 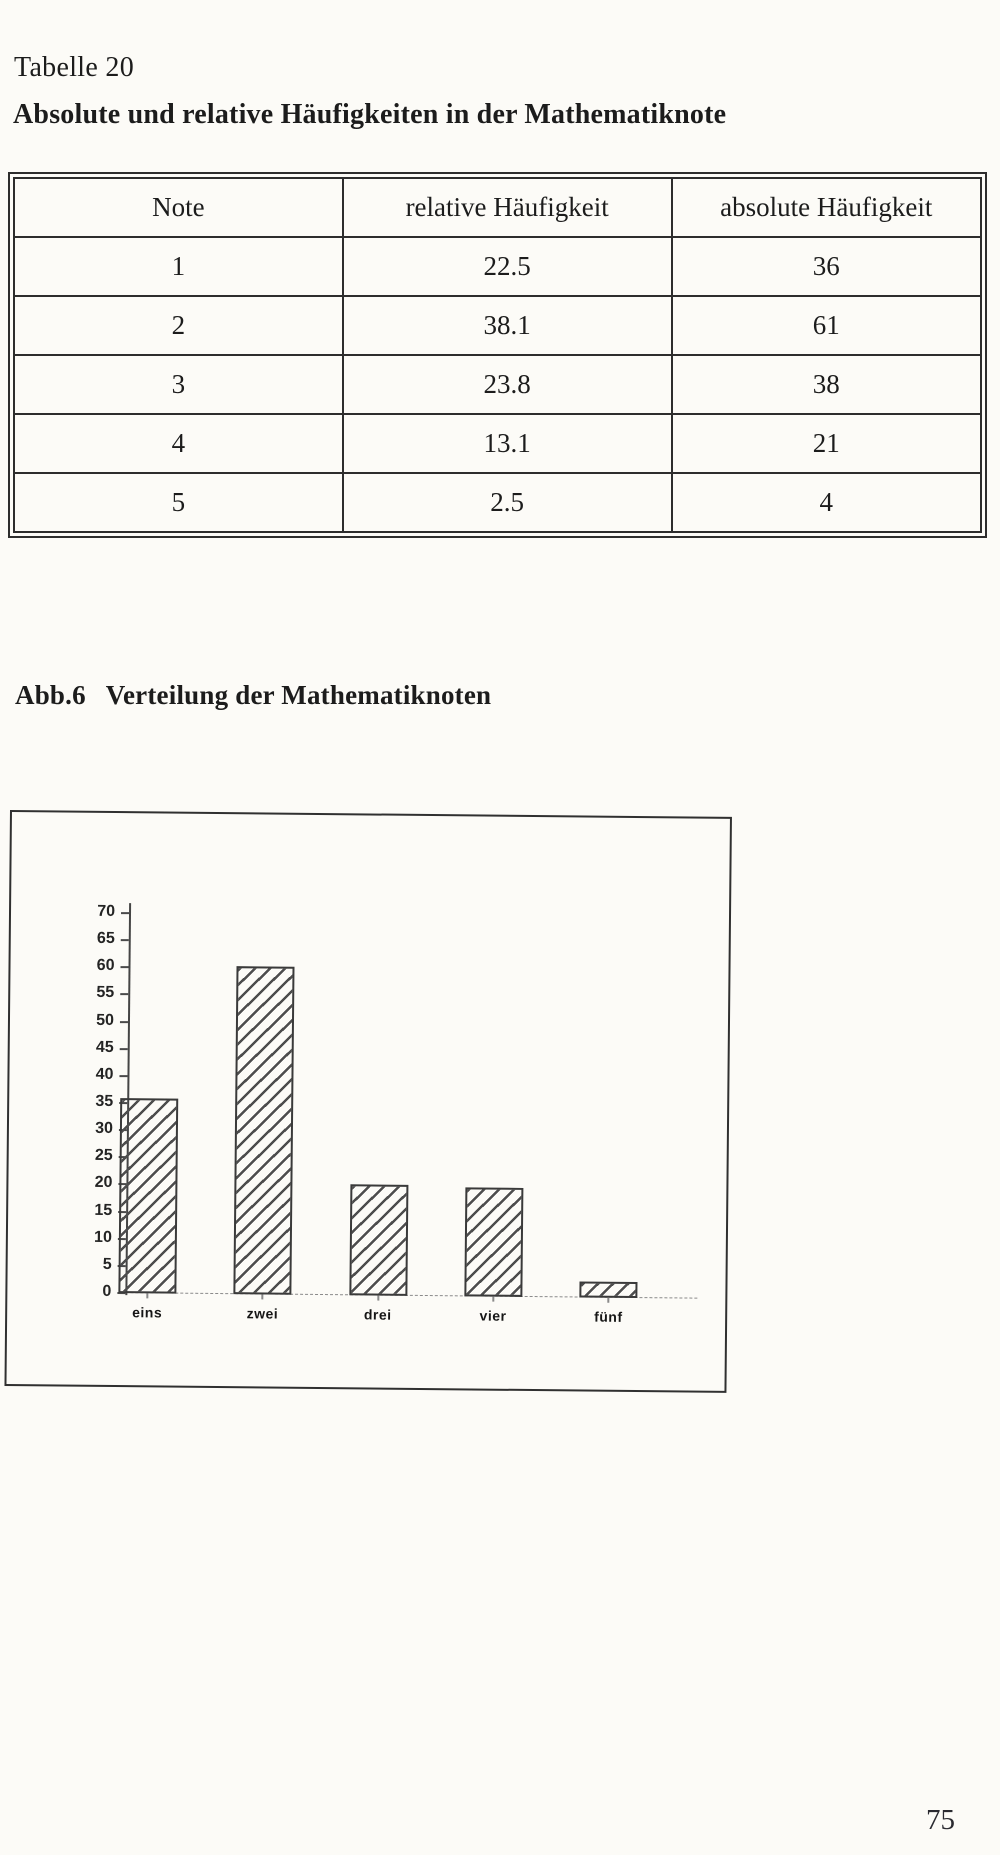 I want to click on table-cell: 1, so click(x=178, y=266).